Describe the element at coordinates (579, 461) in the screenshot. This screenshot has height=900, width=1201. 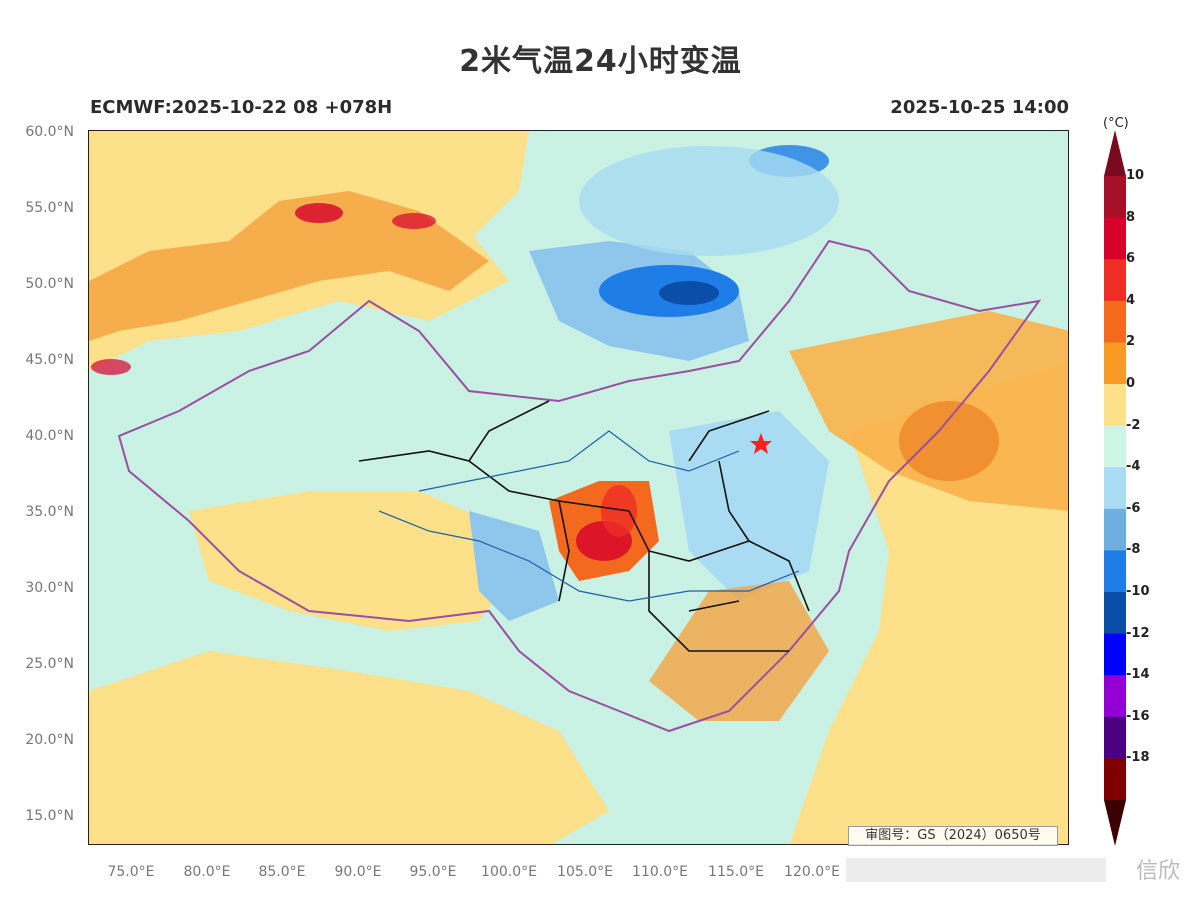
I see `yellow-river` at that location.